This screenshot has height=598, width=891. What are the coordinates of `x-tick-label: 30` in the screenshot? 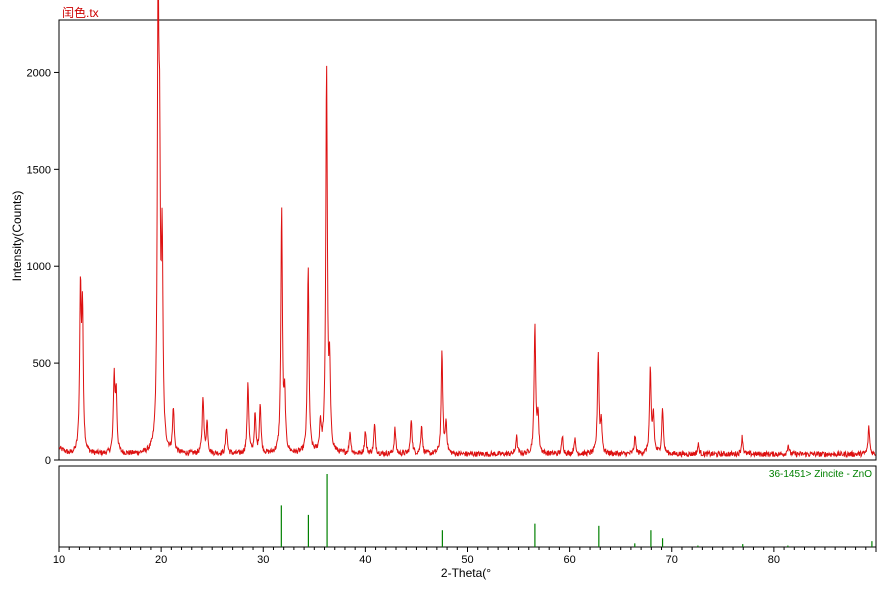 It's located at (263, 560).